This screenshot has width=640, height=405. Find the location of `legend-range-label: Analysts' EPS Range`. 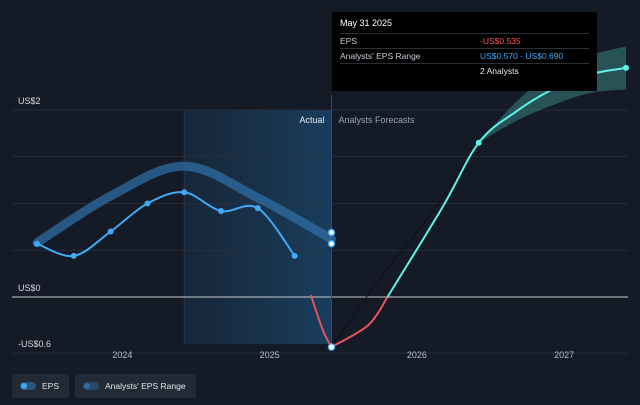

legend-range-label: Analysts' EPS Range is located at coordinates (145, 386).